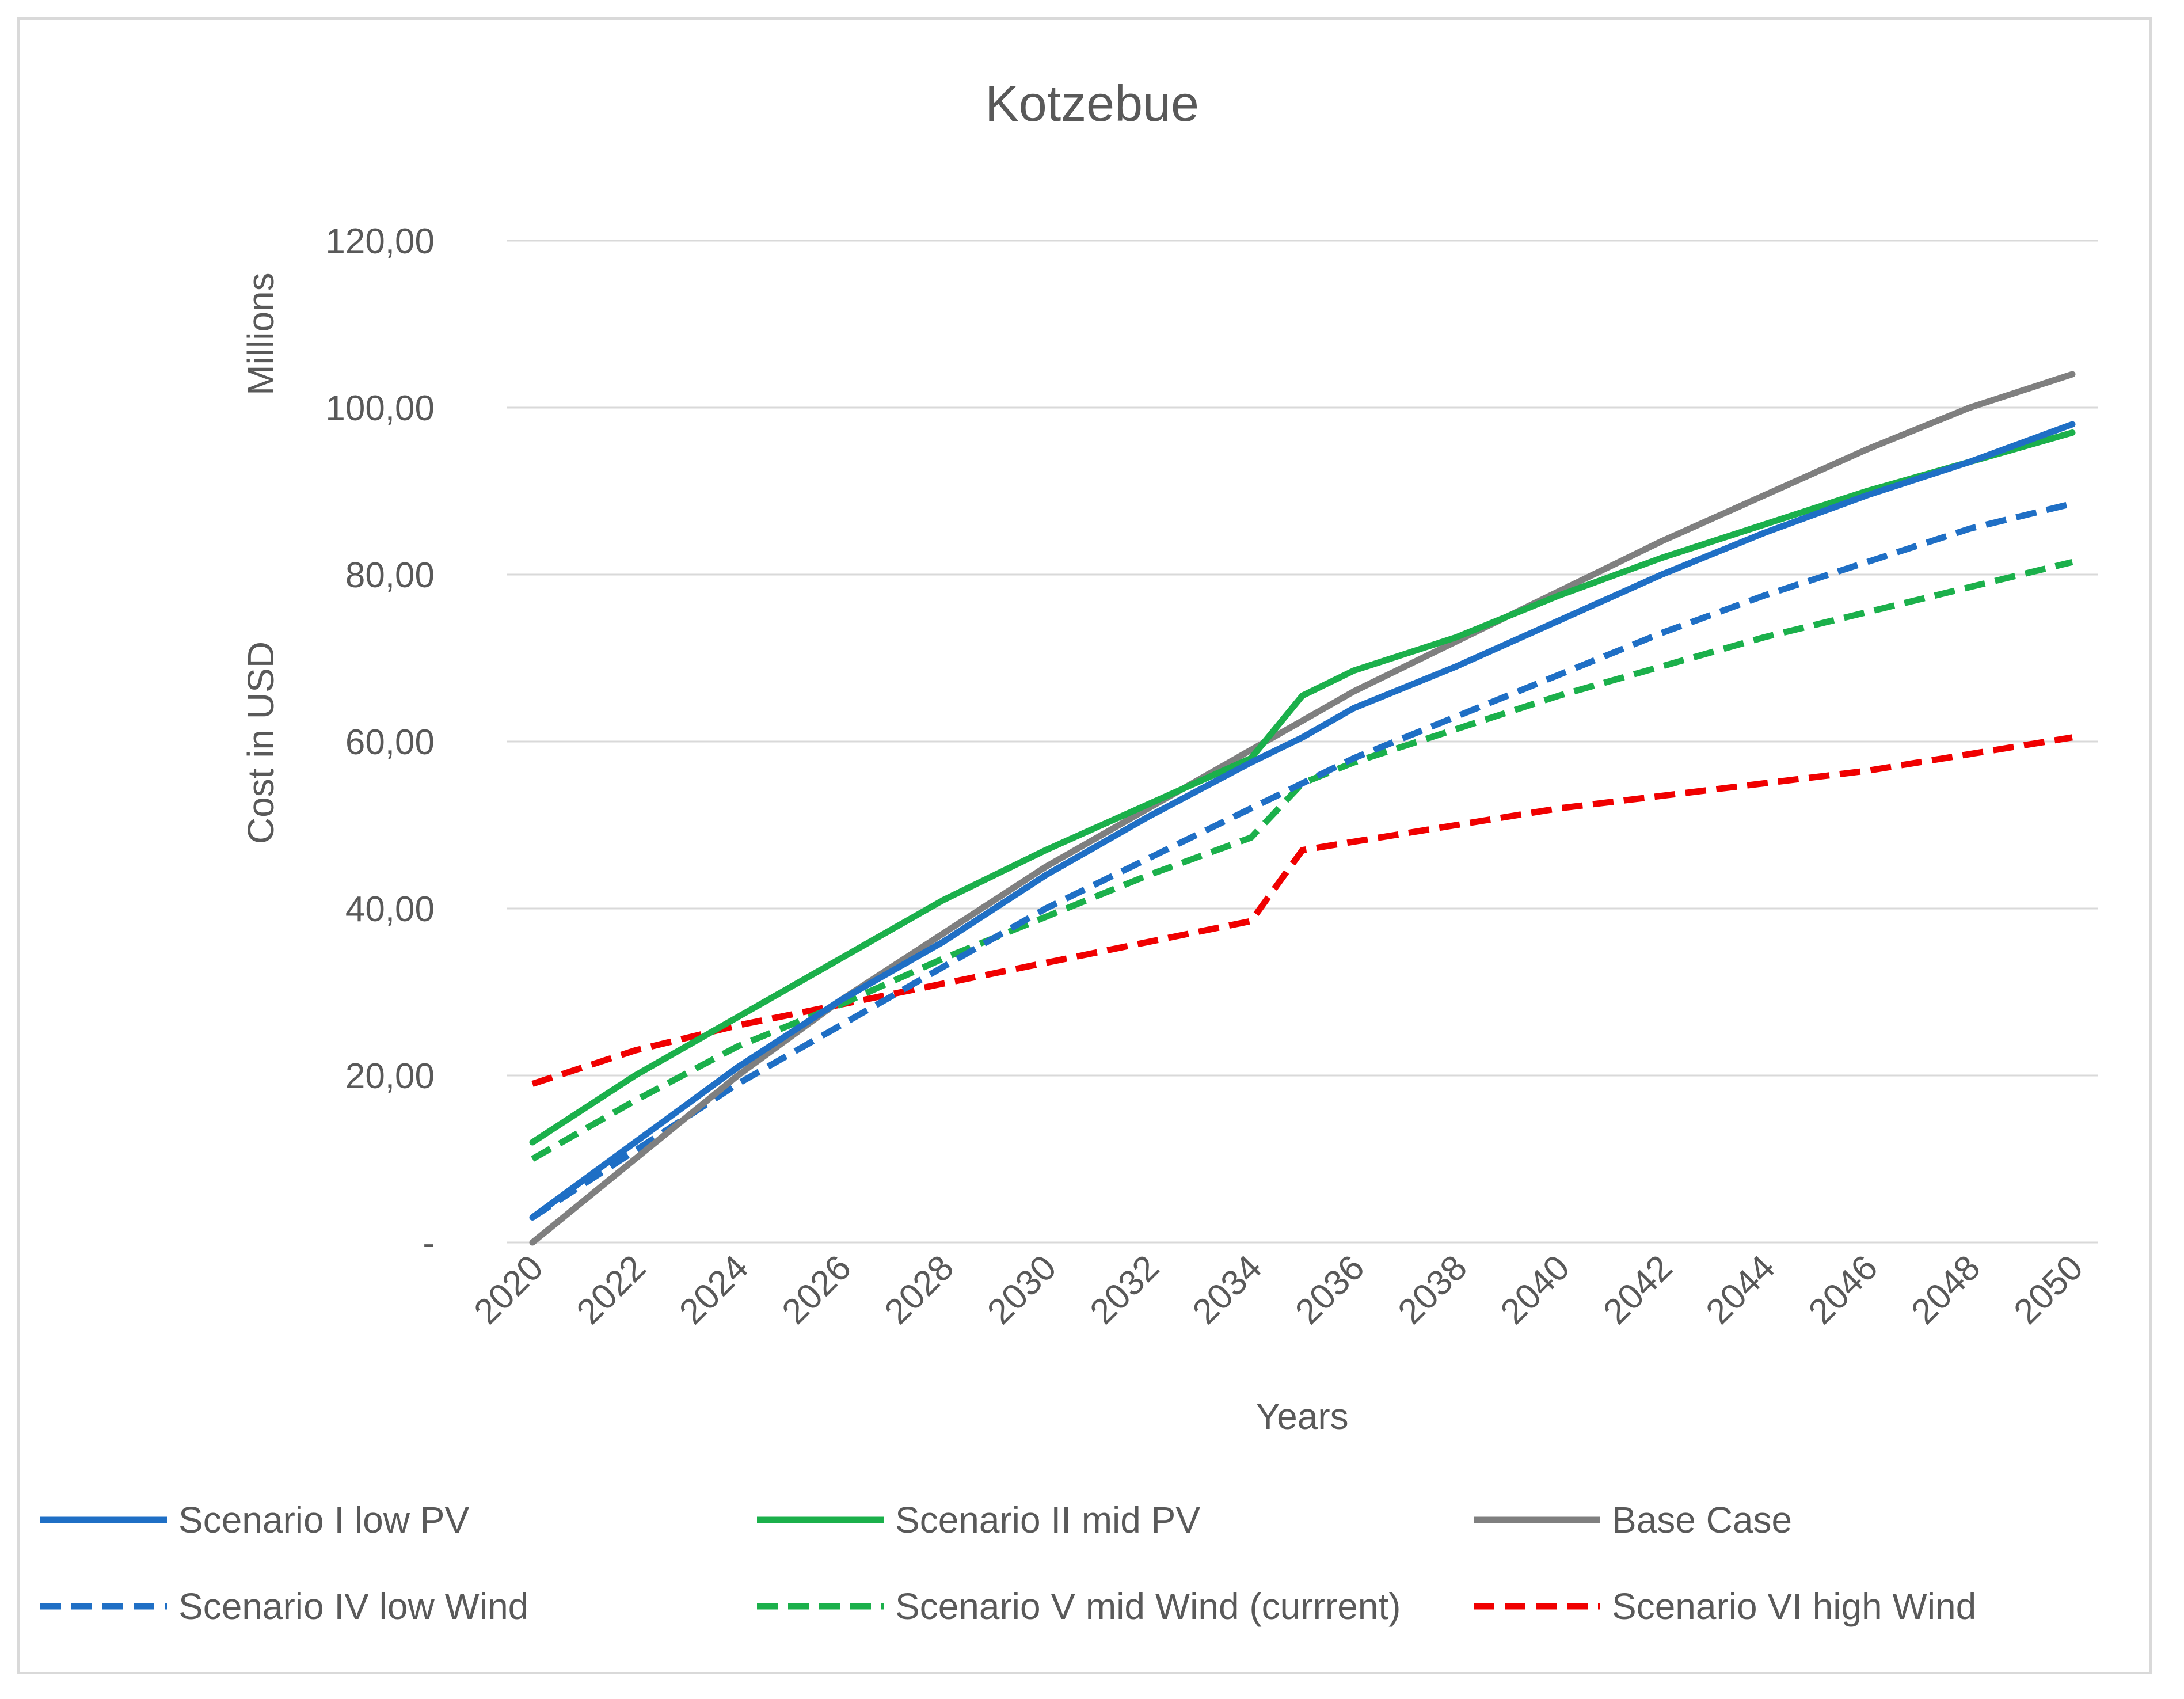  What do you see at coordinates (611, 1290) in the screenshot?
I see `x-tick-label: 2022` at bounding box center [611, 1290].